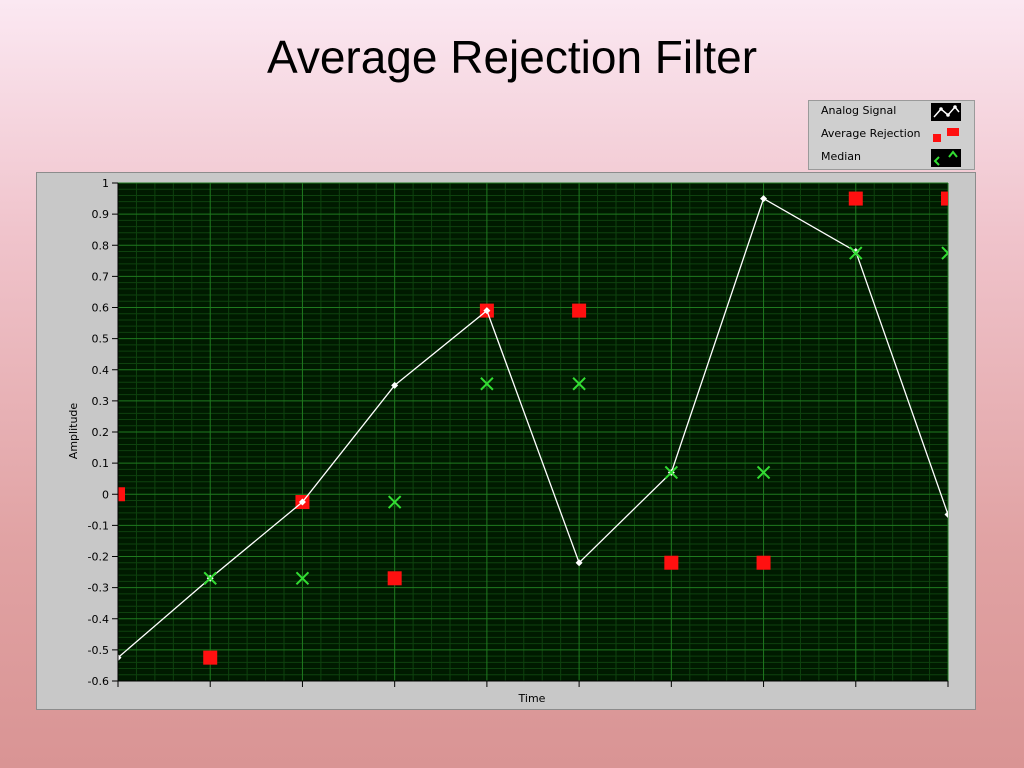  I want to click on red-square-marker-icon, so click(946, 135).